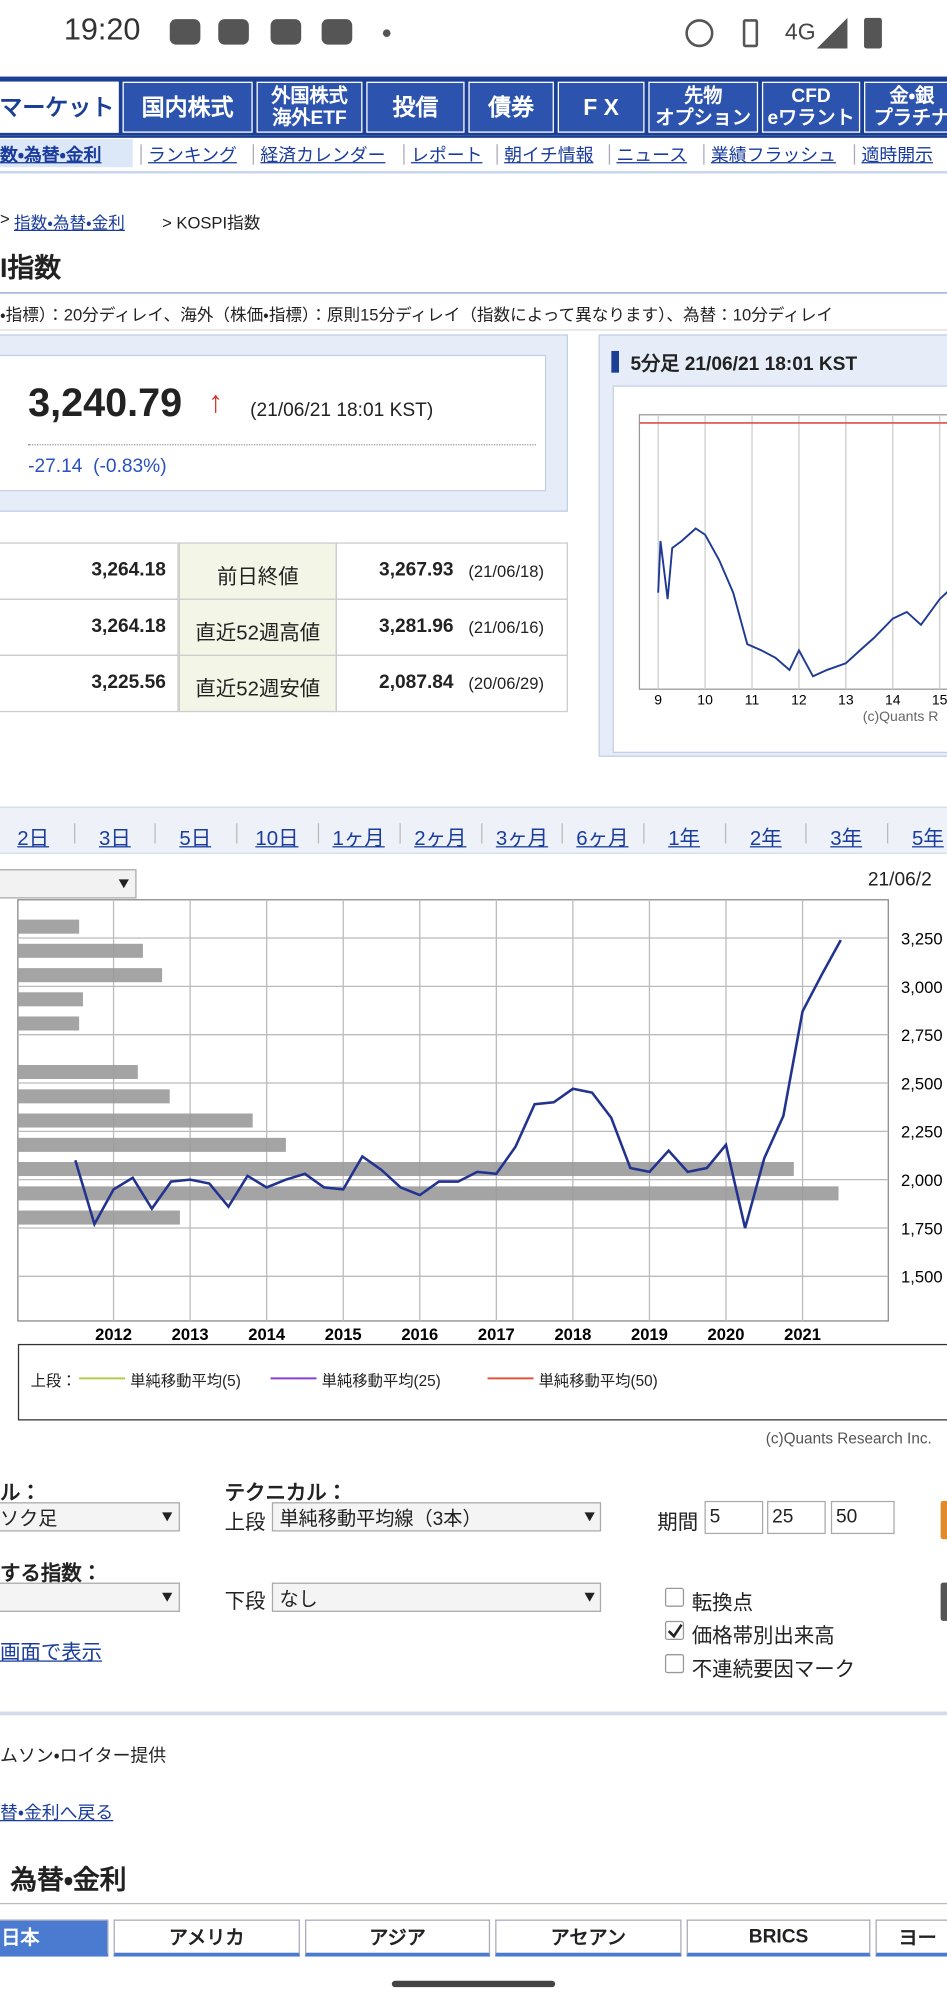 The image size is (947, 2000). What do you see at coordinates (195, 839) in the screenshot?
I see `period-tab: 5日` at bounding box center [195, 839].